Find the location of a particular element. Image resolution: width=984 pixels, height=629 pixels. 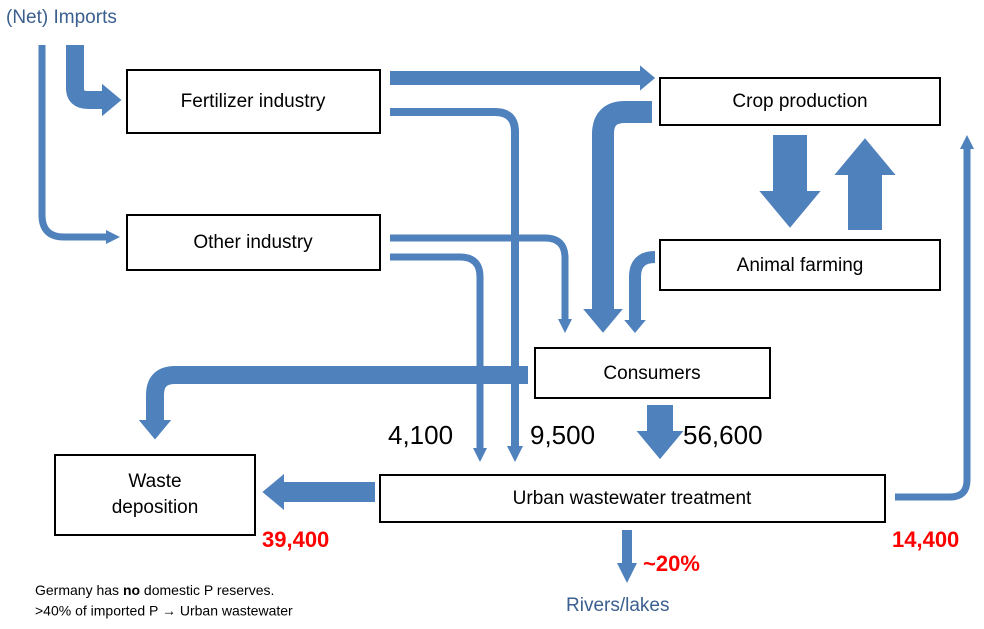

flow-label: 56,600 is located at coordinates (723, 435).